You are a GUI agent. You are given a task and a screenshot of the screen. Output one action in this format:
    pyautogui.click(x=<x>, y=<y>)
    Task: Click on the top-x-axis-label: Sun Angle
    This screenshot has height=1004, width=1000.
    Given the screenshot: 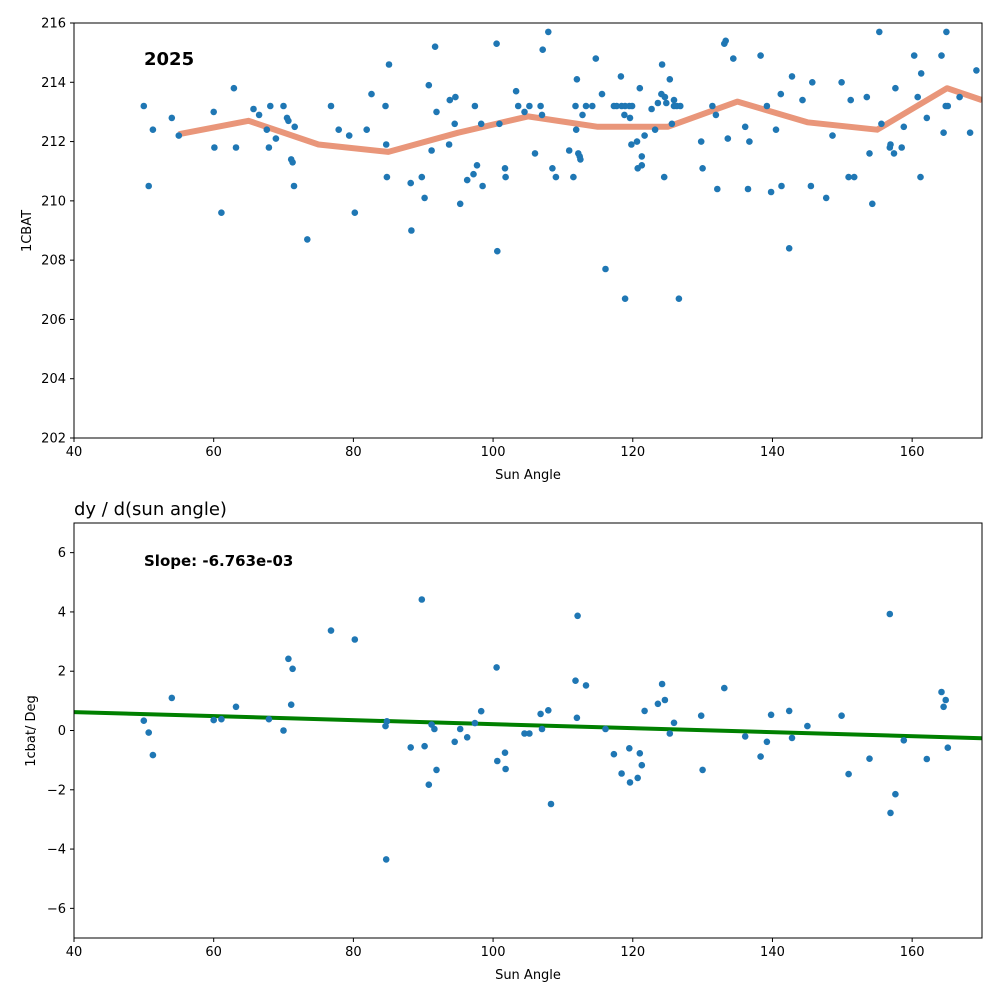 What is the action you would take?
    pyautogui.click(x=528, y=475)
    